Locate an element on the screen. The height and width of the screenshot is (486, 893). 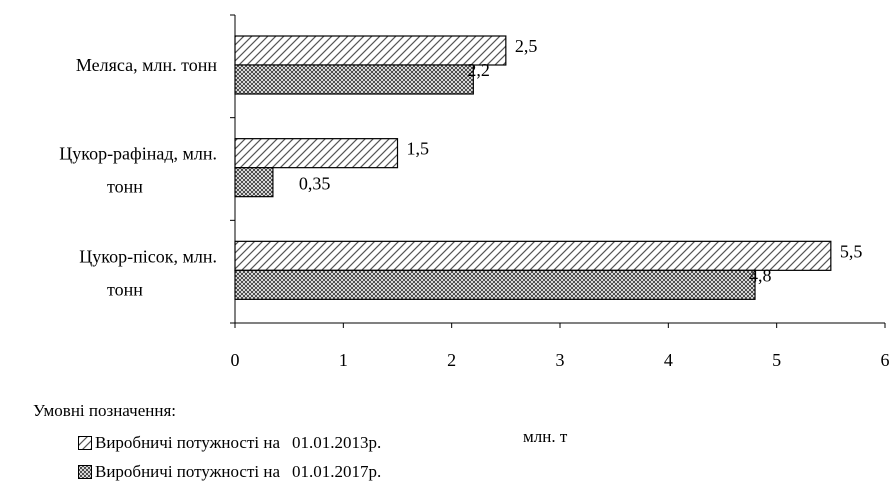
legend-item-date: 01.01.2013р. is located at coordinates (337, 442).